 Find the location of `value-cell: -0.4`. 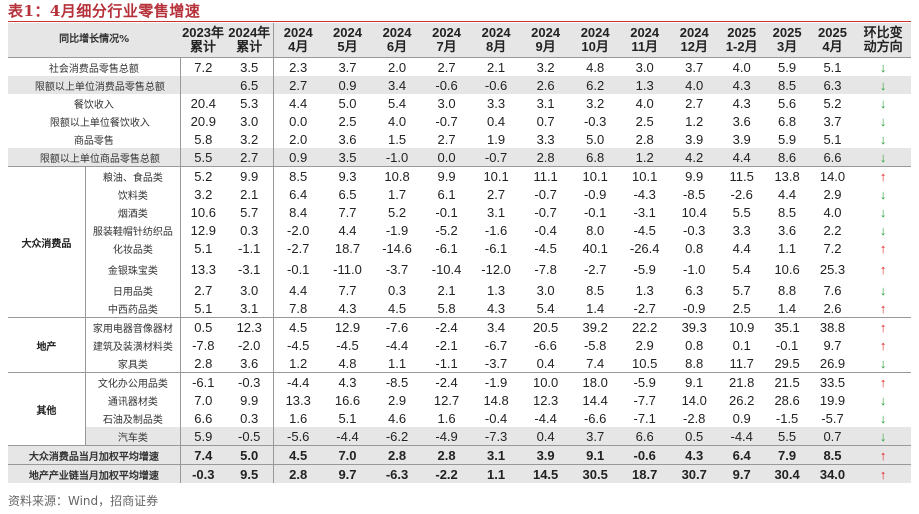

value-cell: -0.4 is located at coordinates (496, 418).